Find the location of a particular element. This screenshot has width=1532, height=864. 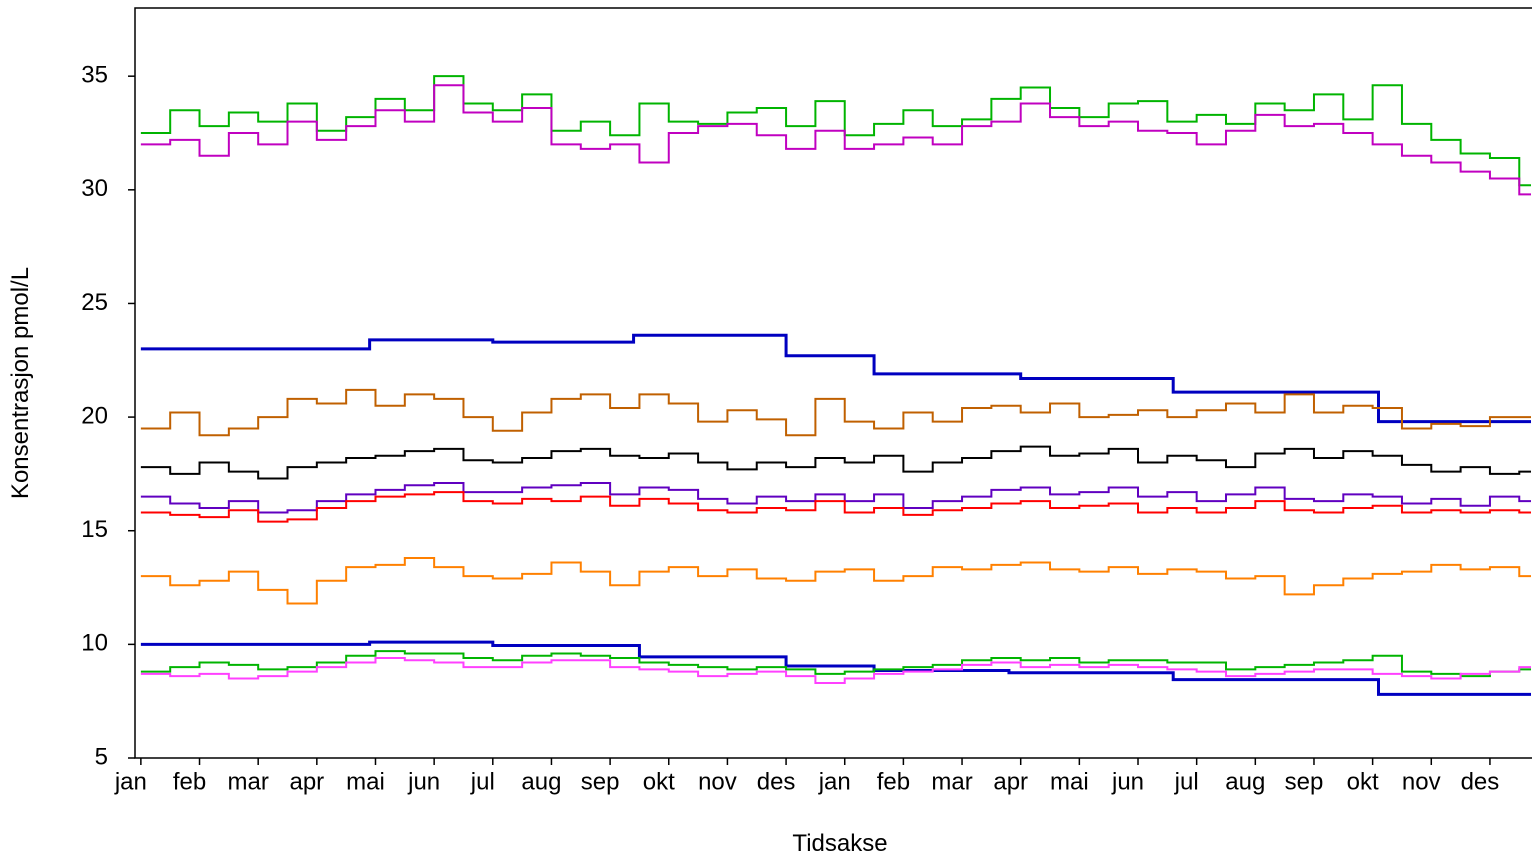

x-axis-label: Tidsakse is located at coordinates (839, 843).